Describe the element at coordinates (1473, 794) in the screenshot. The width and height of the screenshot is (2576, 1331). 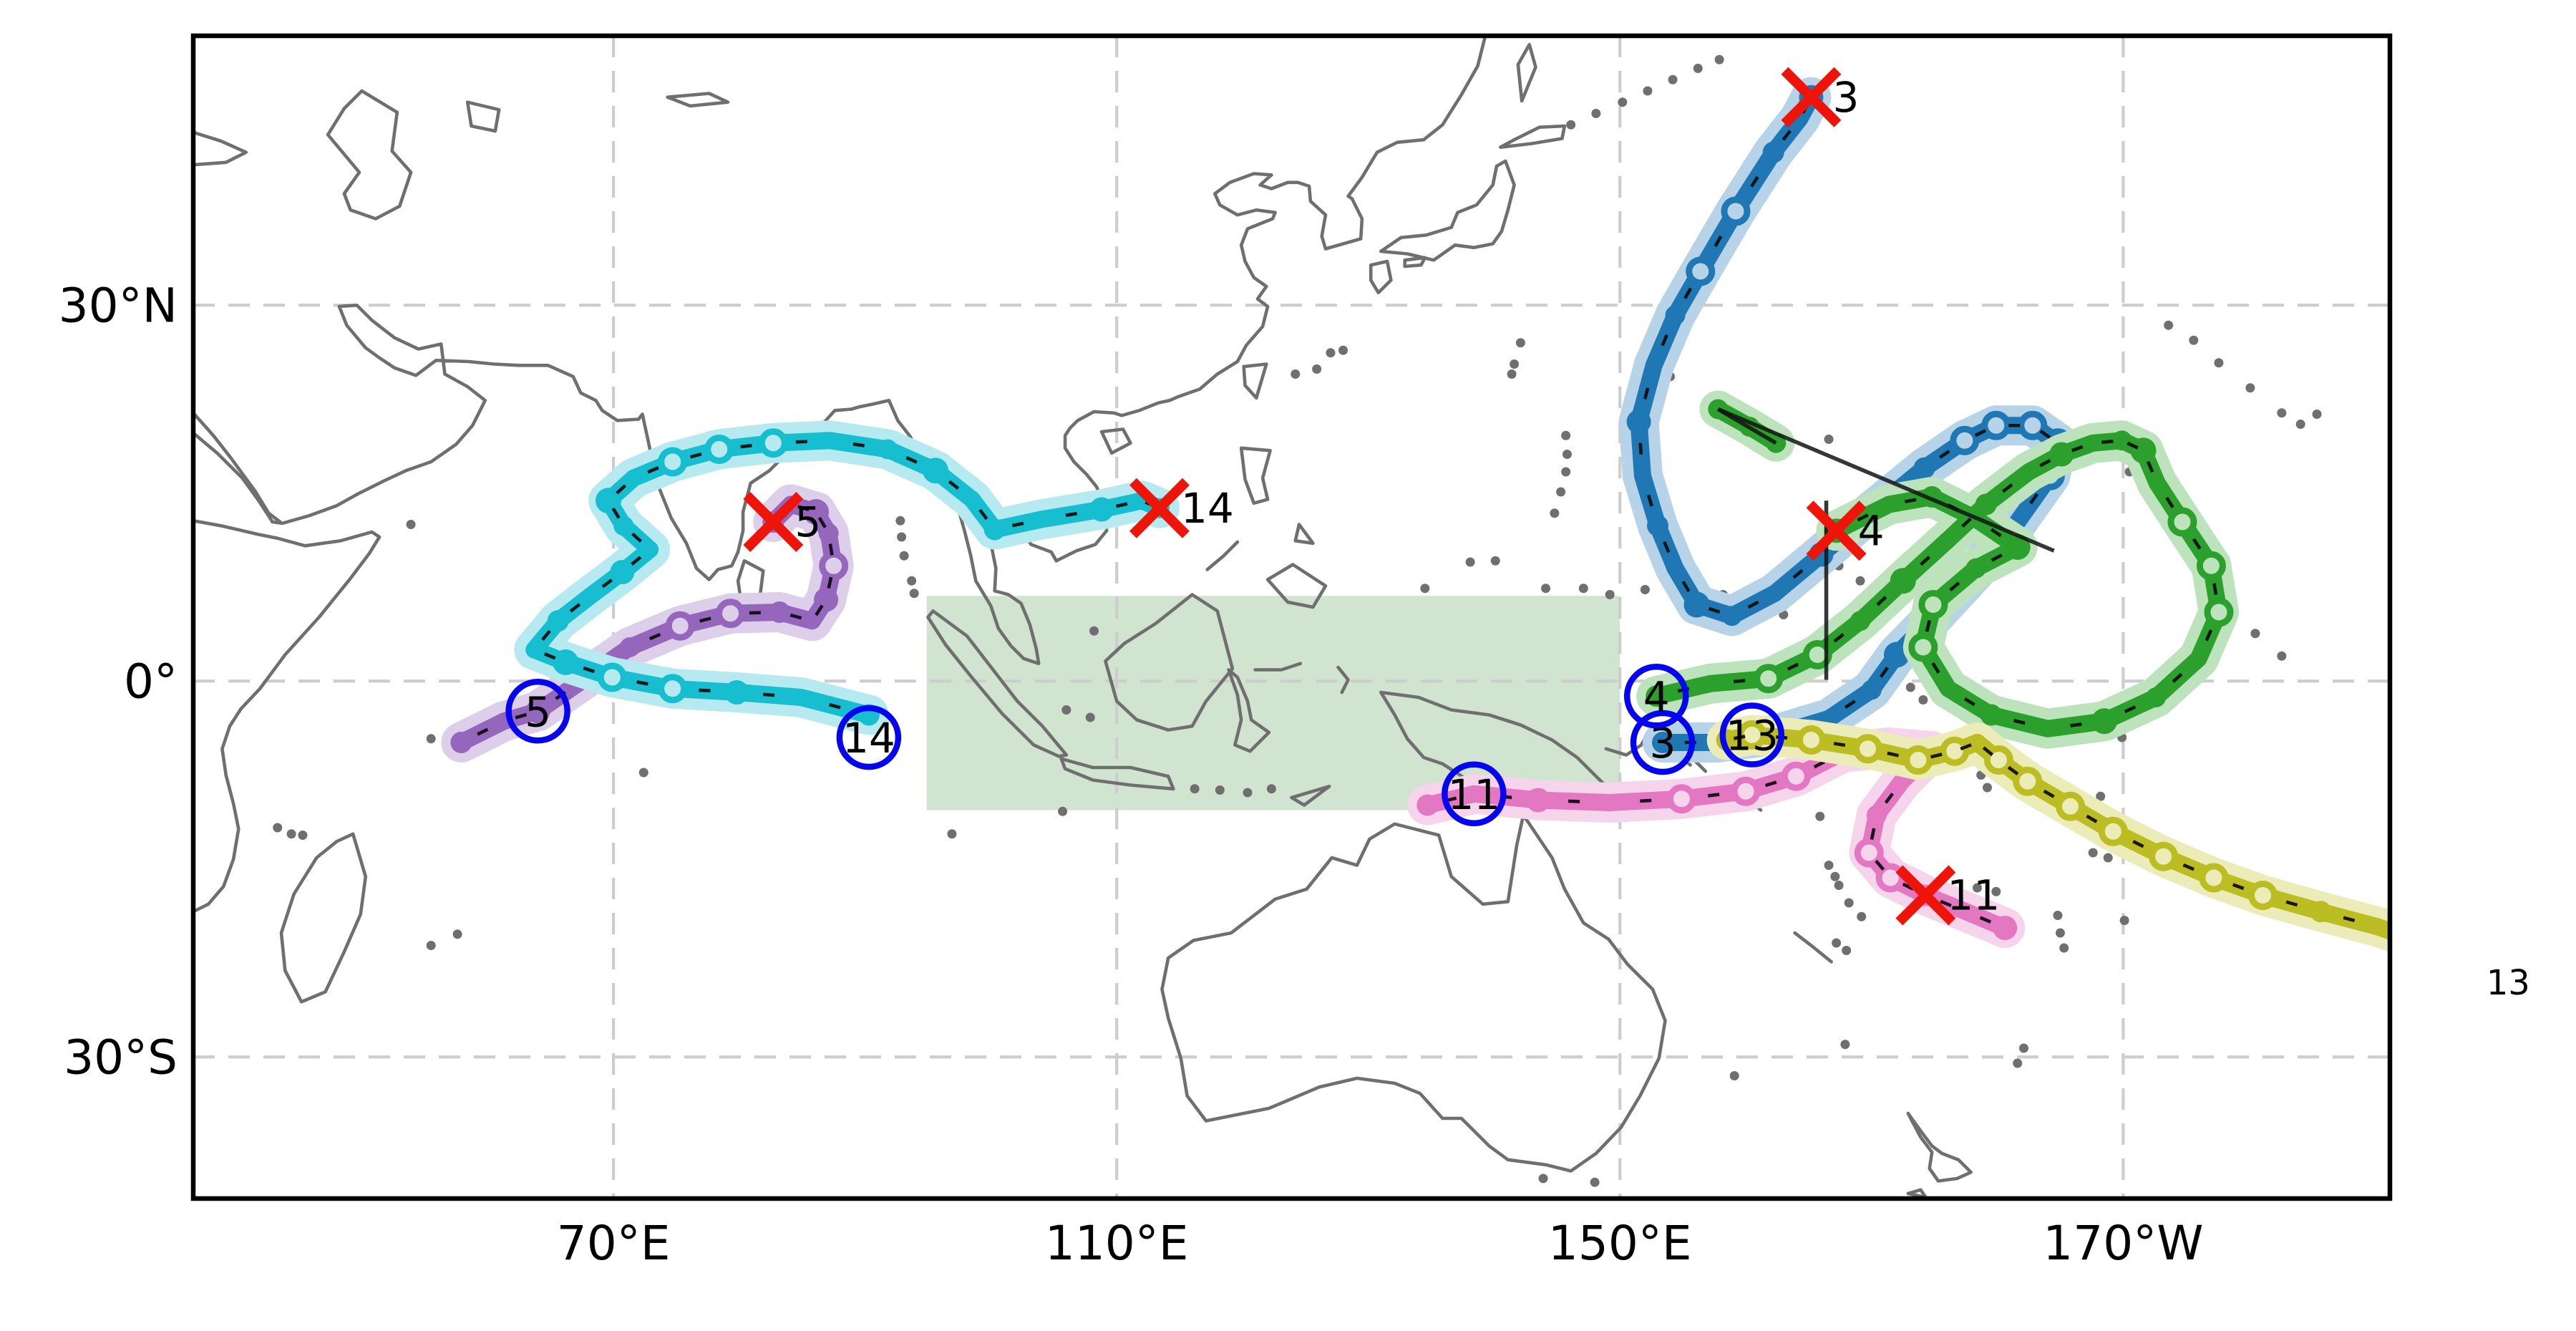
I see `genesis-label-11: 11` at that location.